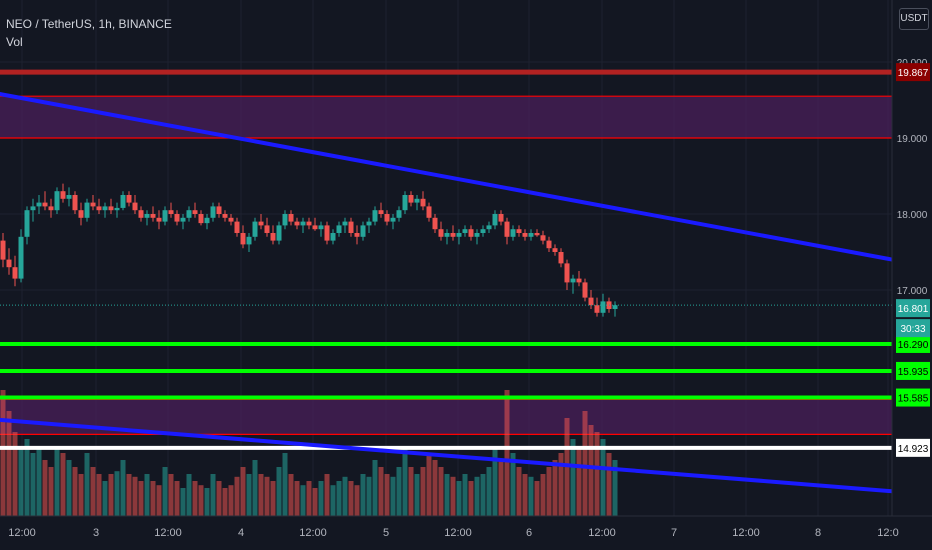  Describe the element at coordinates (912, 329) in the screenshot. I see `price-badge-label: 30:33` at that location.